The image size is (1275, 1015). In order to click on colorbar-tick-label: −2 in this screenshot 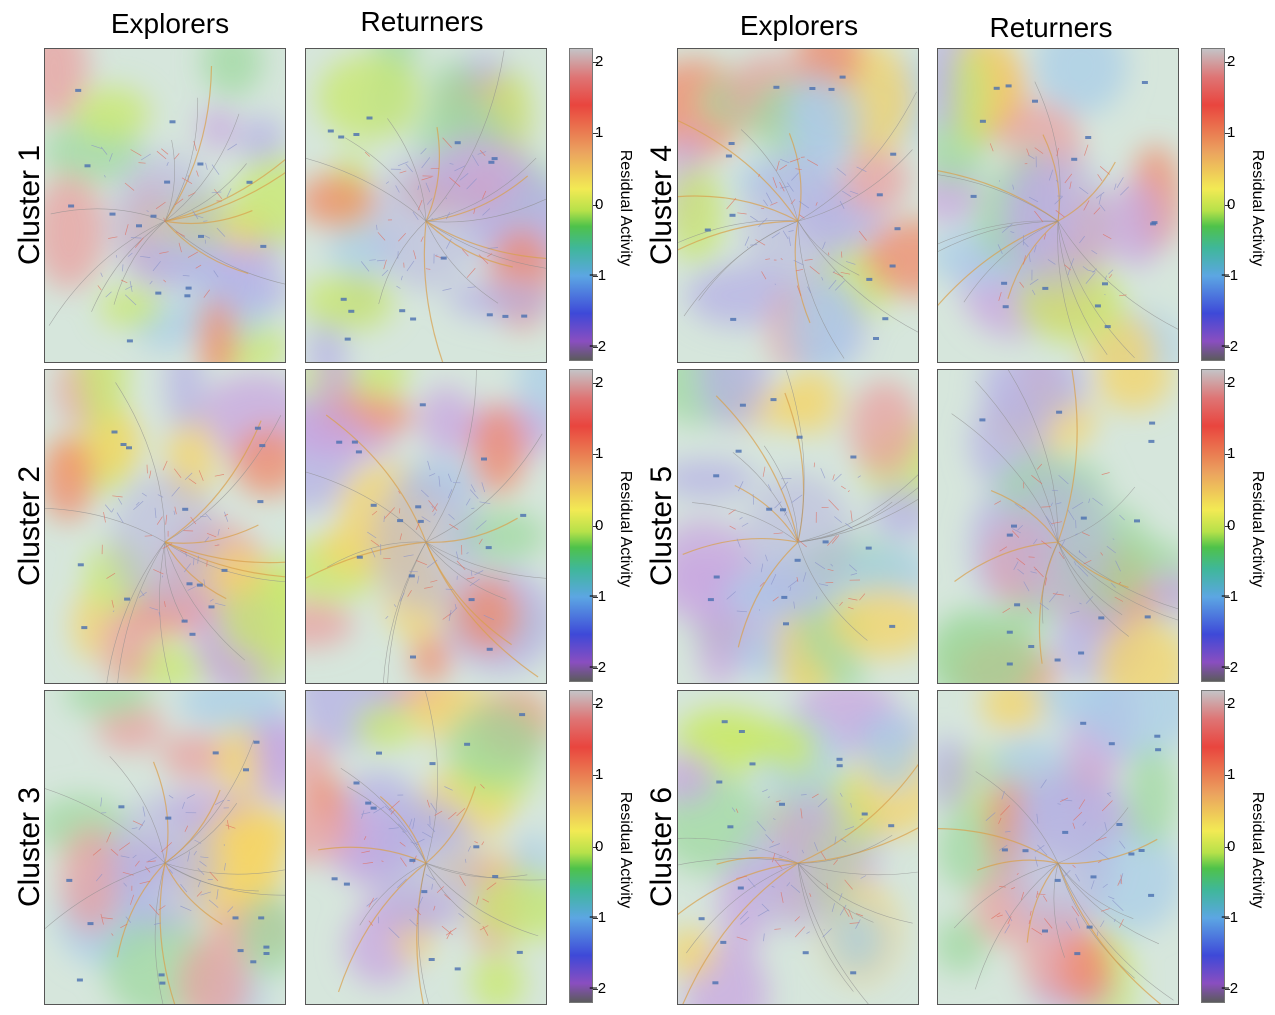, I will do `click(1230, 346)`.